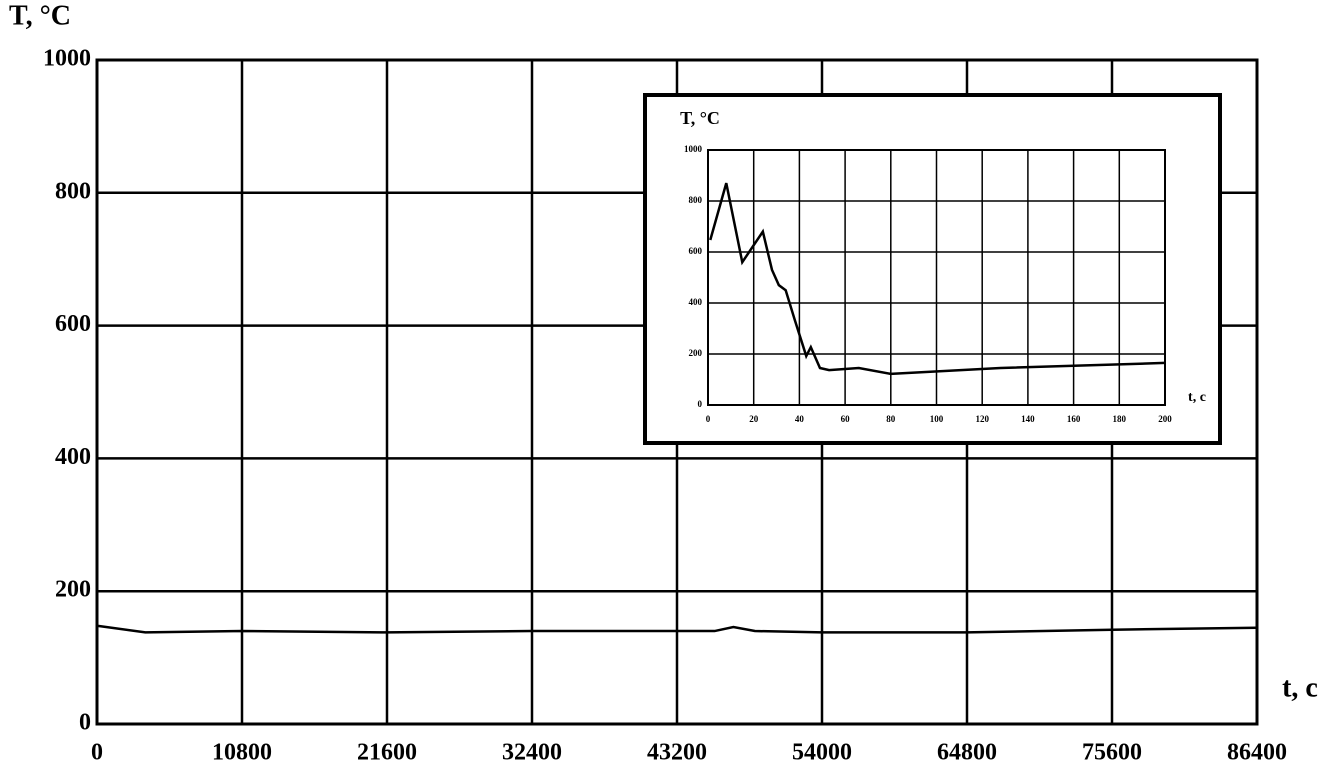 This screenshot has width=1323, height=782. What do you see at coordinates (387, 753) in the screenshot?
I see `x-tick-label: 21600` at bounding box center [387, 753].